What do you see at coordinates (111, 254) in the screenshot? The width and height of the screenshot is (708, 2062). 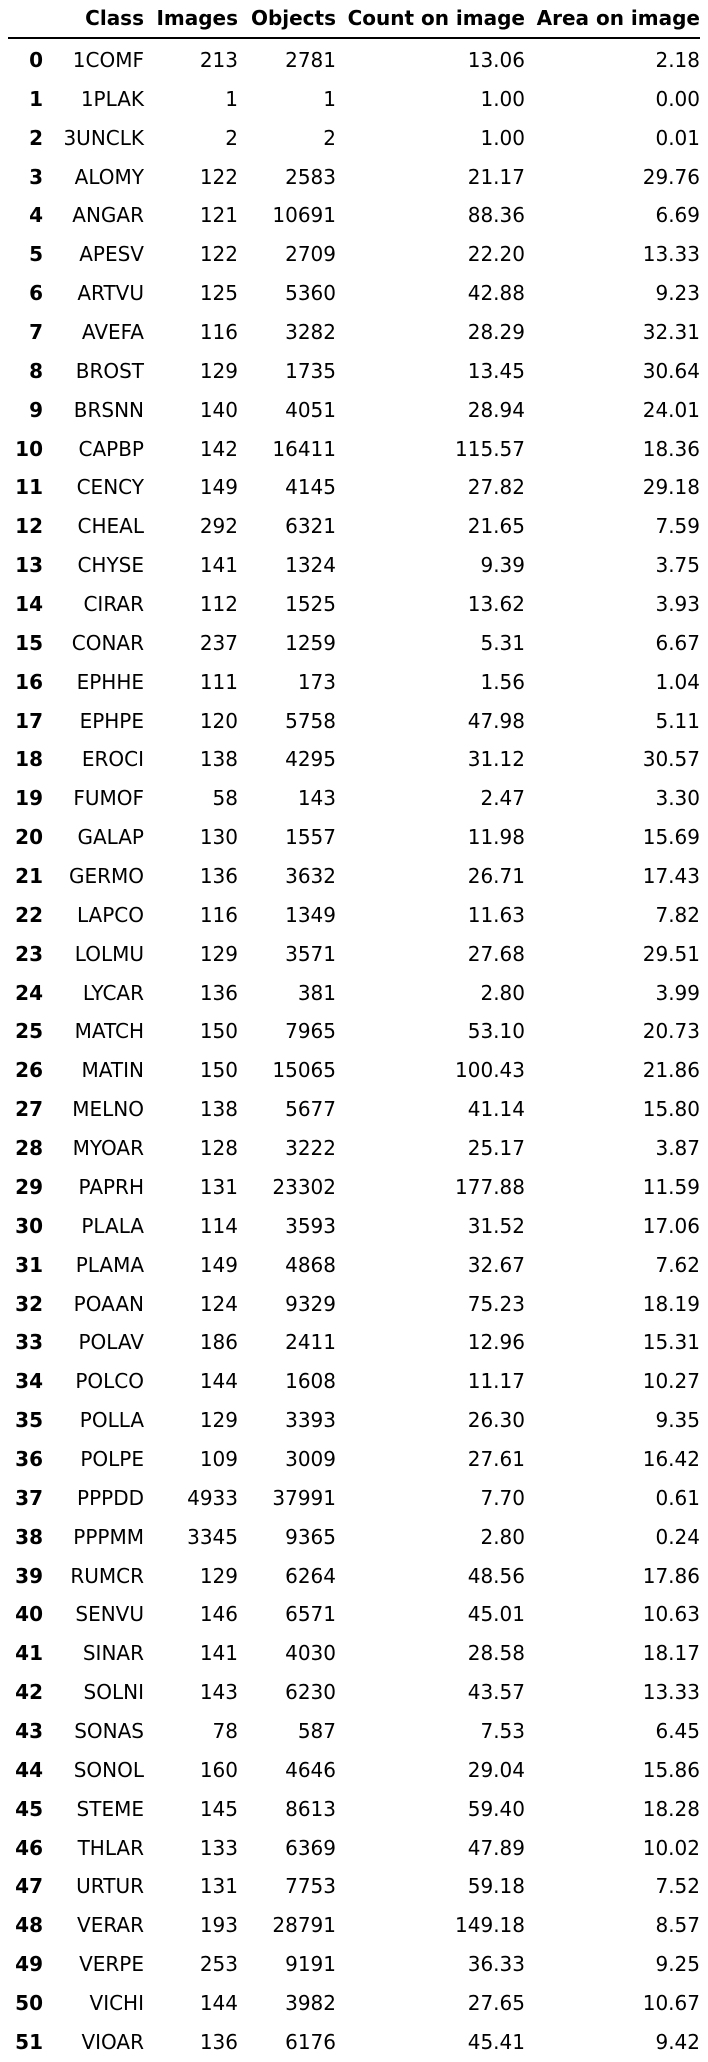 I see `cell-class: APESV` at bounding box center [111, 254].